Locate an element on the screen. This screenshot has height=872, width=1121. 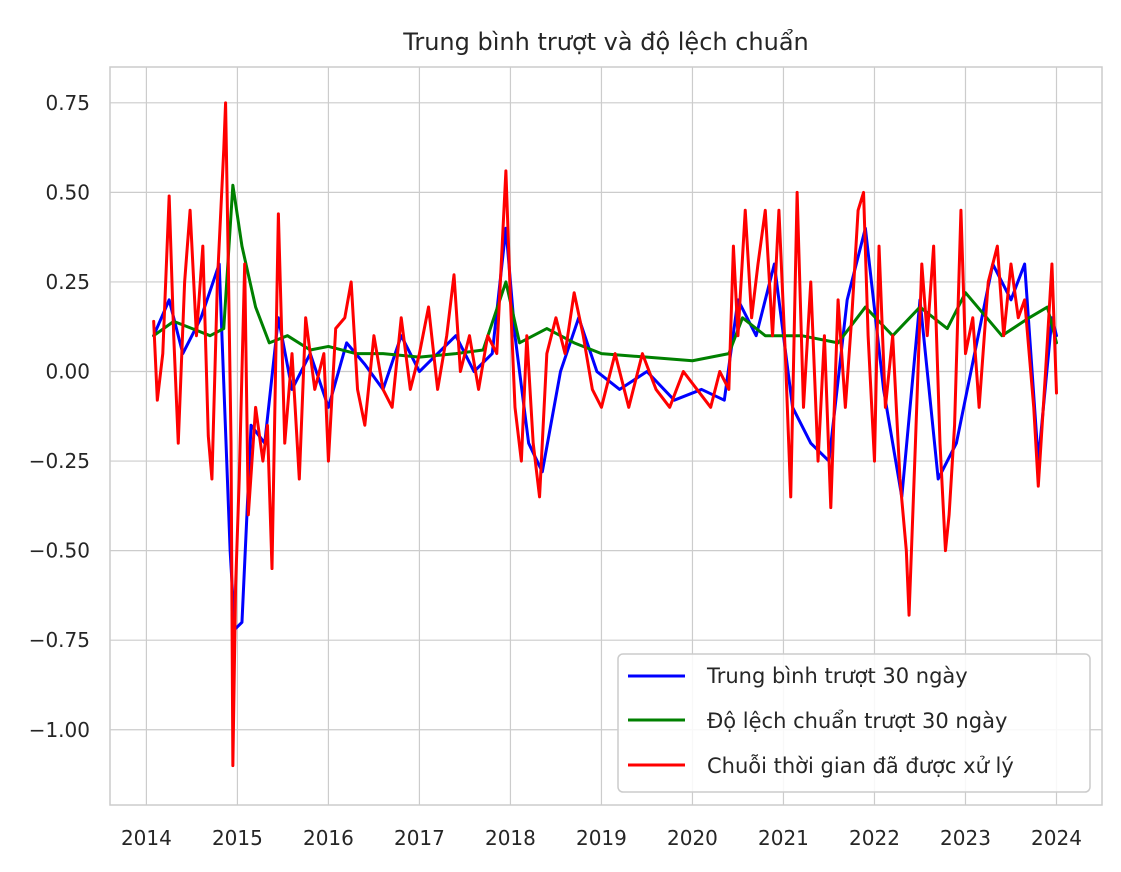
x-tick-label: 2021 is located at coordinates (783, 838).